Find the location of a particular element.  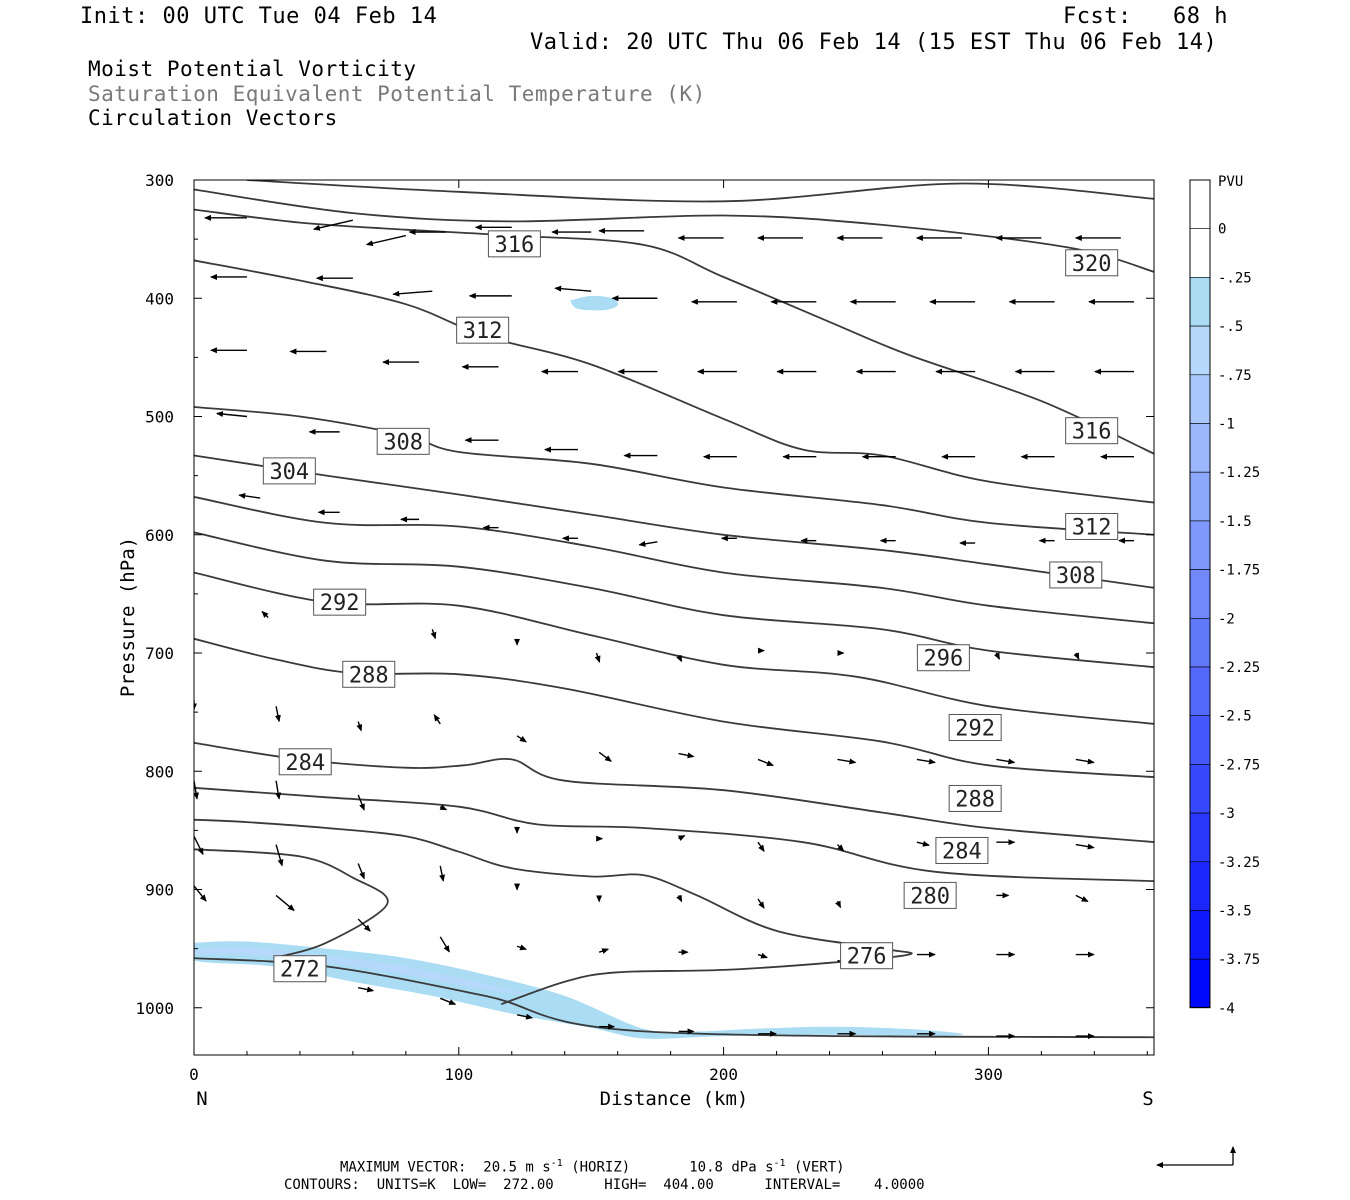

x-tick-label-200: 200 is located at coordinates (723, 1074).